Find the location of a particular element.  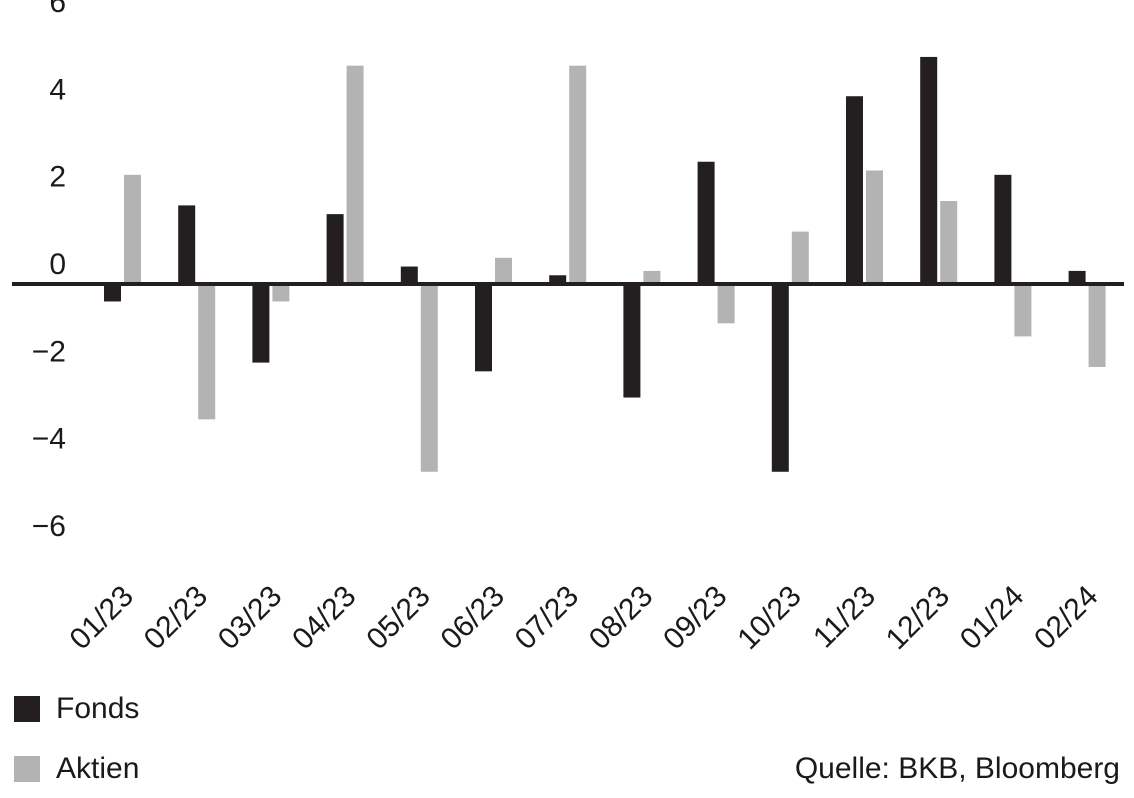

legend-swatch-fonds is located at coordinates (27, 709).